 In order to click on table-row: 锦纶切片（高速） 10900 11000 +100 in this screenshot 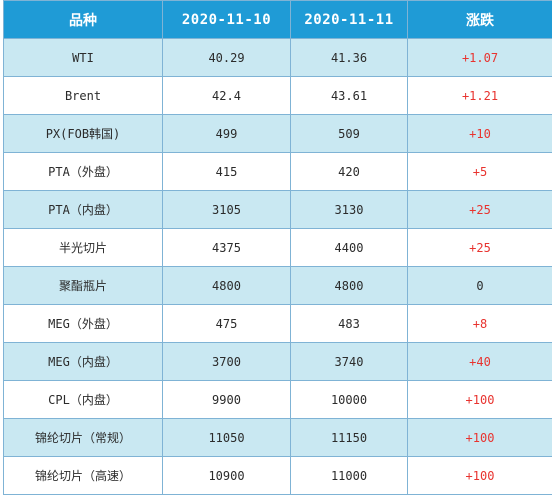, I will do `click(277, 475)`.